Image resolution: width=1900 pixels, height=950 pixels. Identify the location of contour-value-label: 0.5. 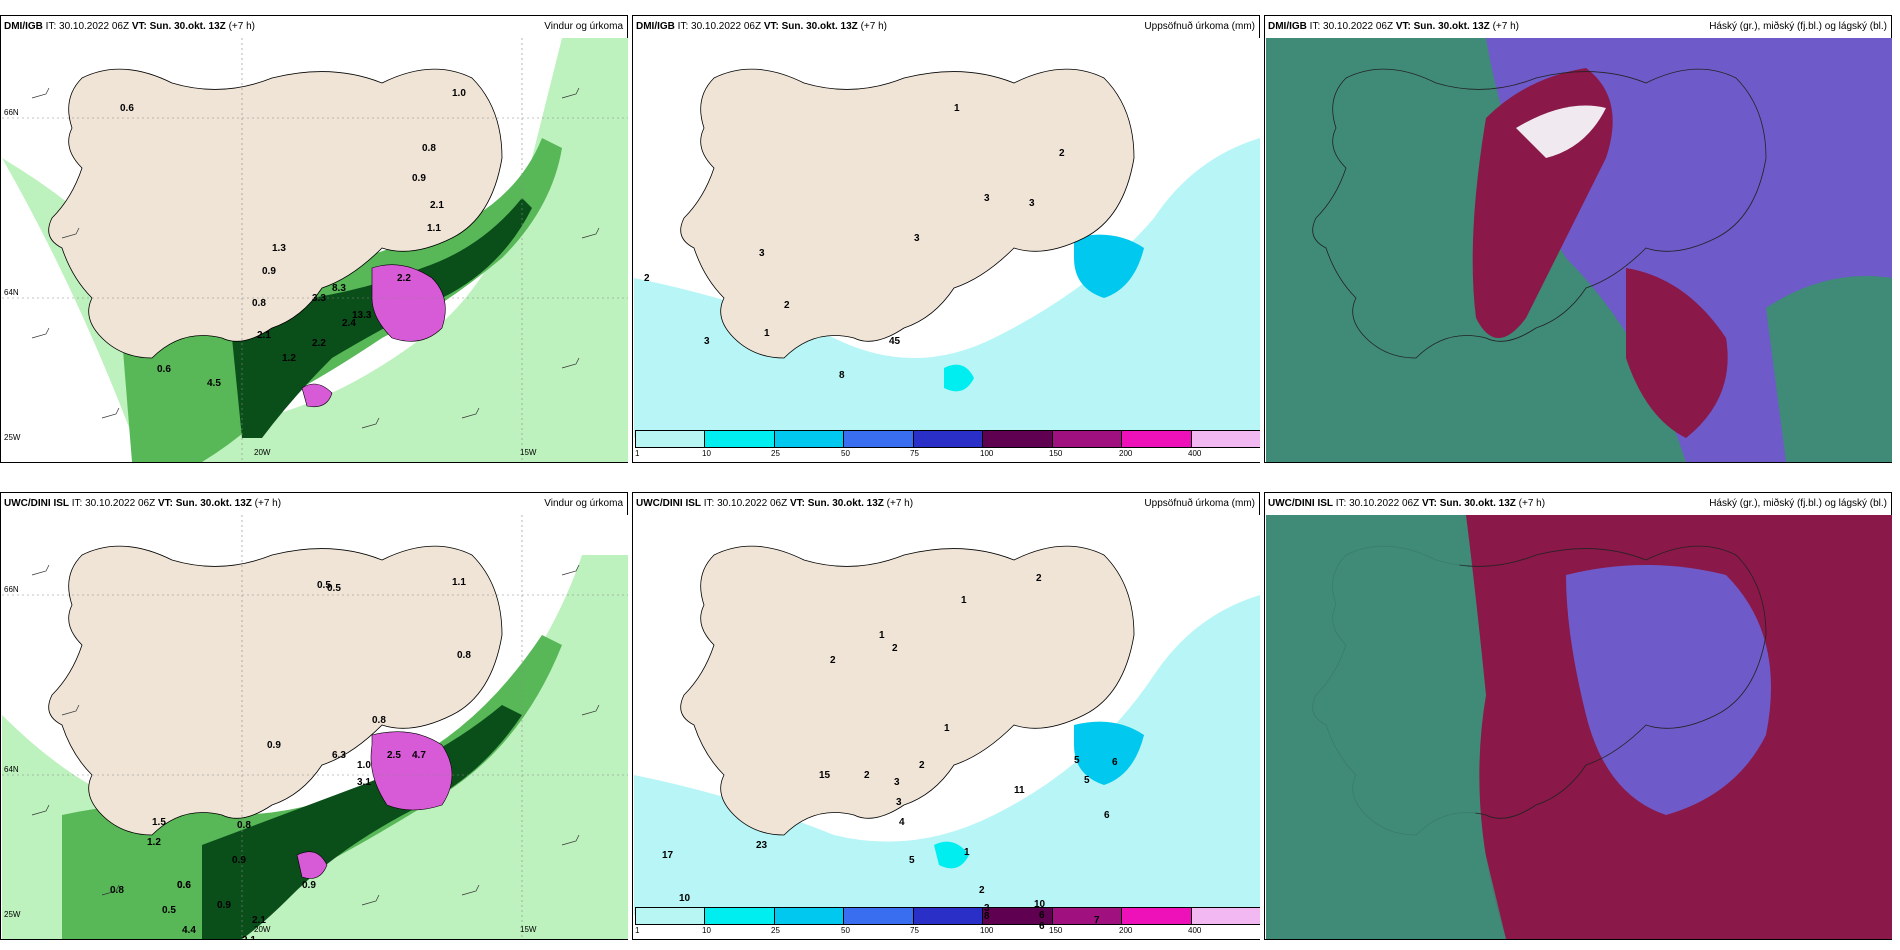
(169, 910).